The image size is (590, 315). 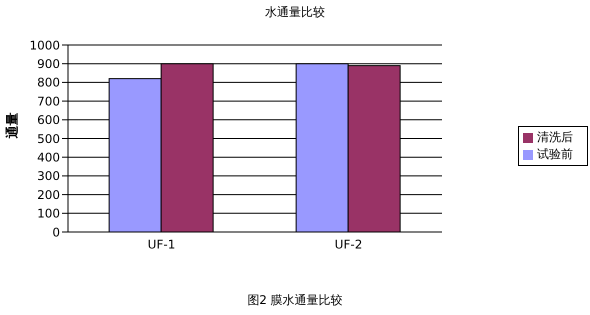 I want to click on y-tick-label: 0, so click(x=56, y=232).